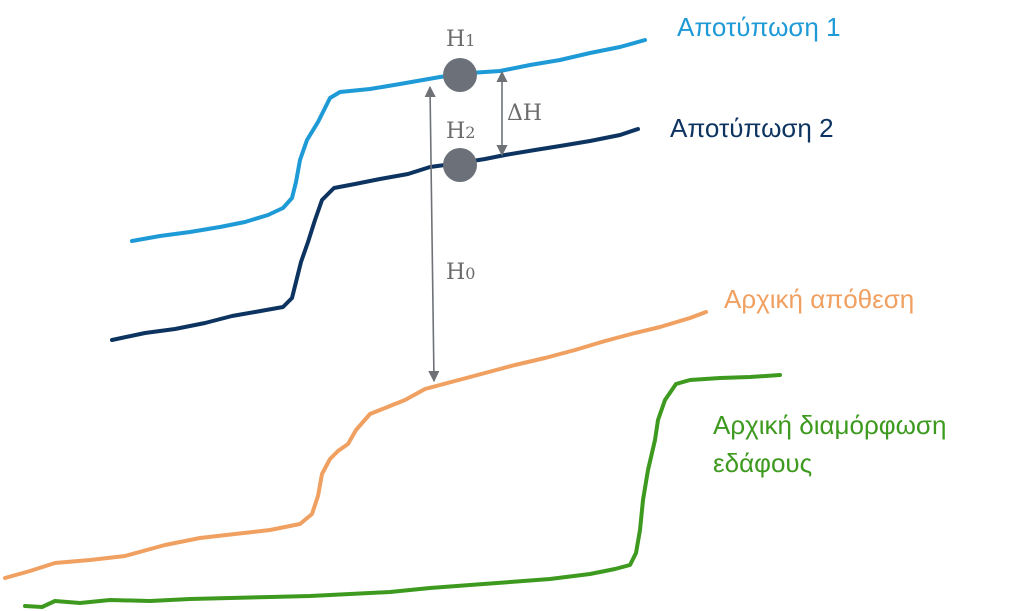 The height and width of the screenshot is (611, 1024). Describe the element at coordinates (460, 131) in the screenshot. I see `h2-label: H2` at that location.